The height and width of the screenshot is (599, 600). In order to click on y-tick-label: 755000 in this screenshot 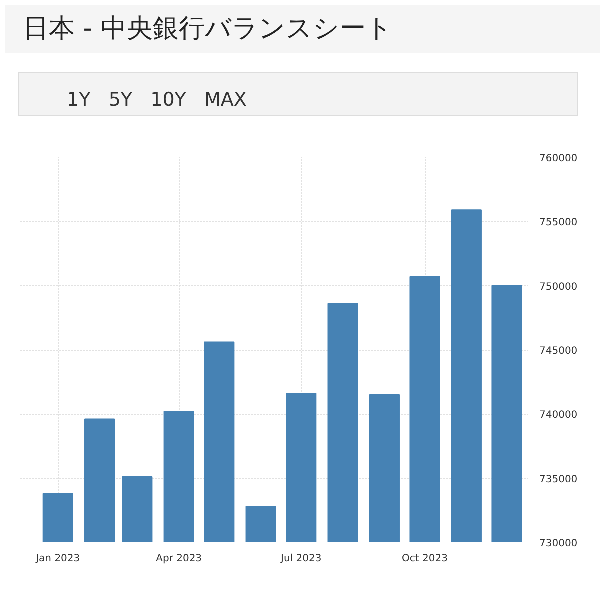, I will do `click(559, 223)`.